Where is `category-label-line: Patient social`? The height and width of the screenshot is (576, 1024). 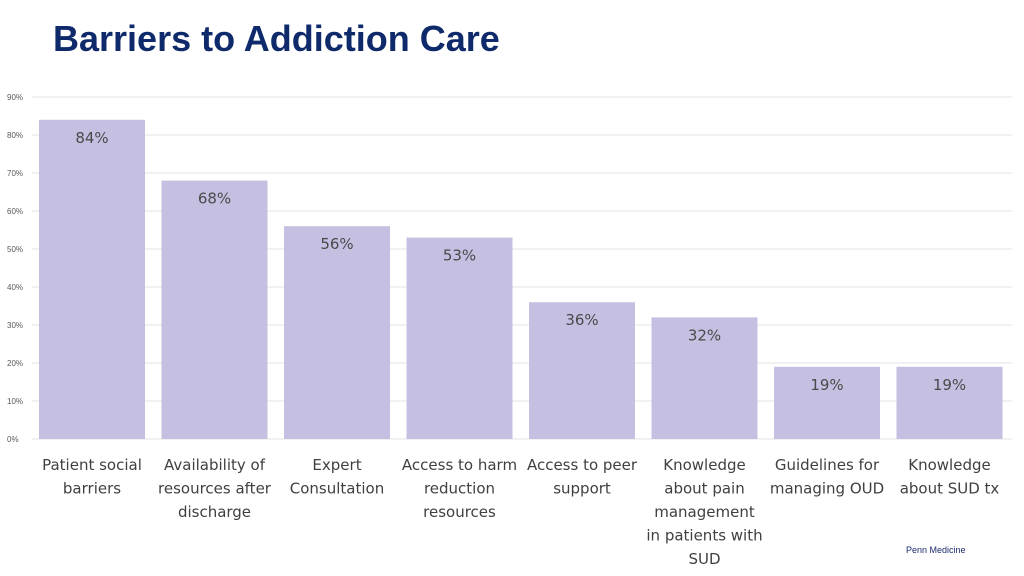
category-label-line: Patient social is located at coordinates (92, 465).